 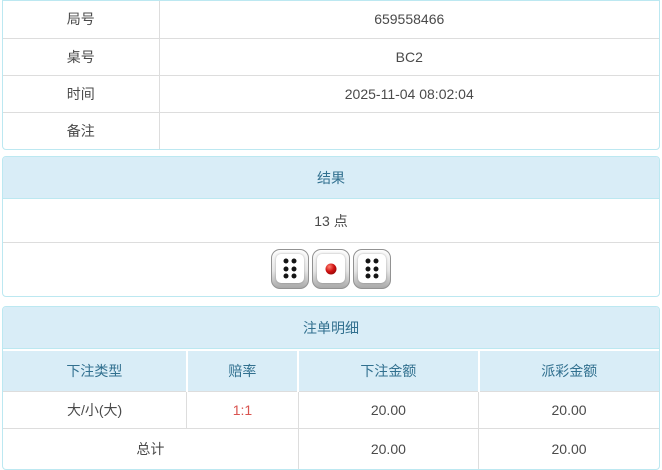 I want to click on bet-type-cell: 大/小(大), so click(x=94, y=410).